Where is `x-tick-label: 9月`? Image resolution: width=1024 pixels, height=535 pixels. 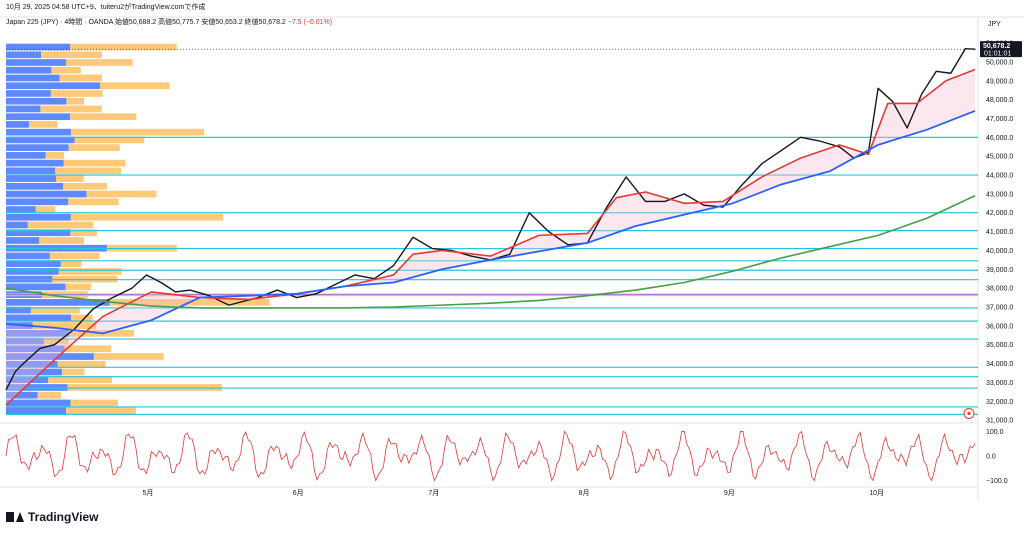 x-tick-label: 9月 is located at coordinates (729, 493).